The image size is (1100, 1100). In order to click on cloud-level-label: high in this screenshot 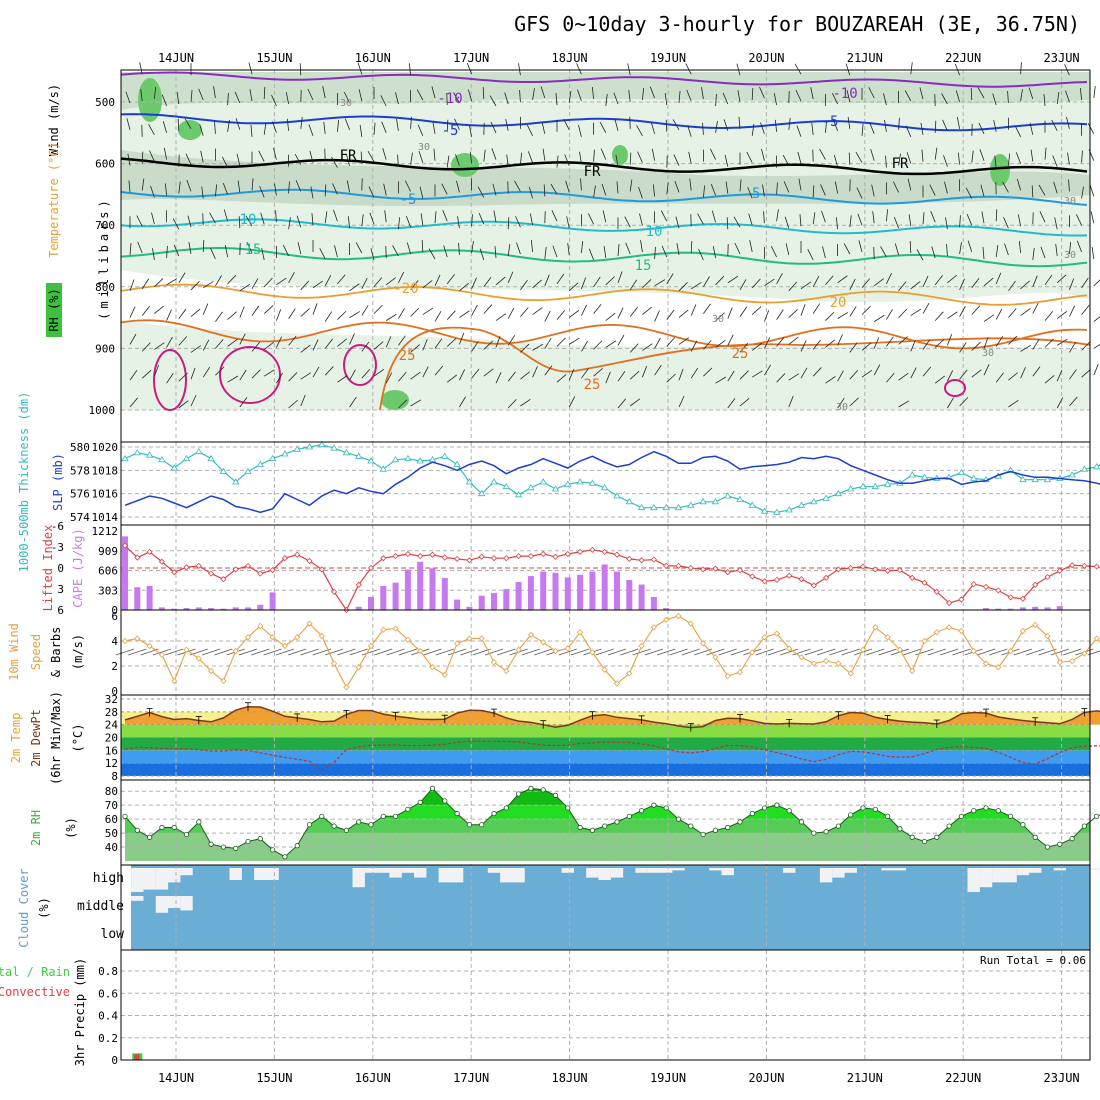, I will do `click(108, 878)`.